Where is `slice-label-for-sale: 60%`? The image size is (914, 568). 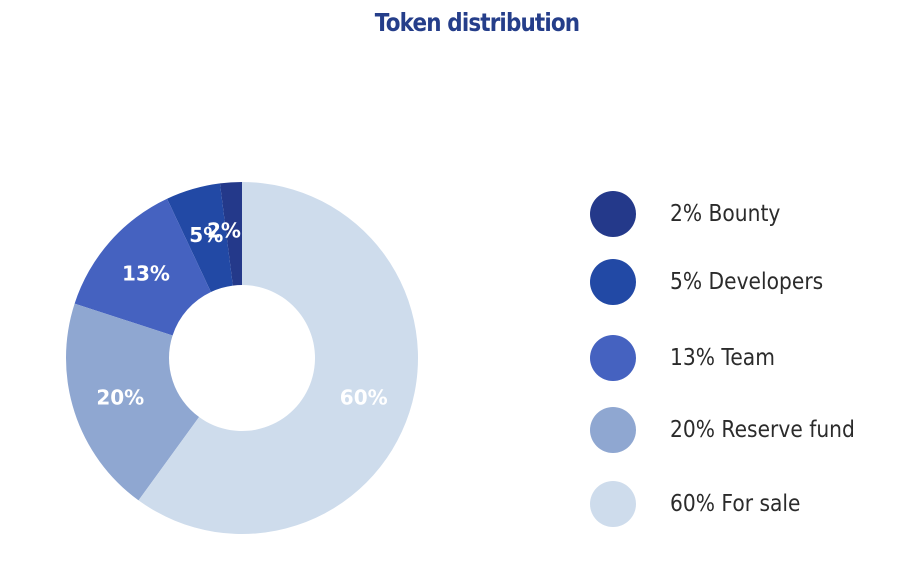
slice-label-for-sale: 60% is located at coordinates (364, 398).